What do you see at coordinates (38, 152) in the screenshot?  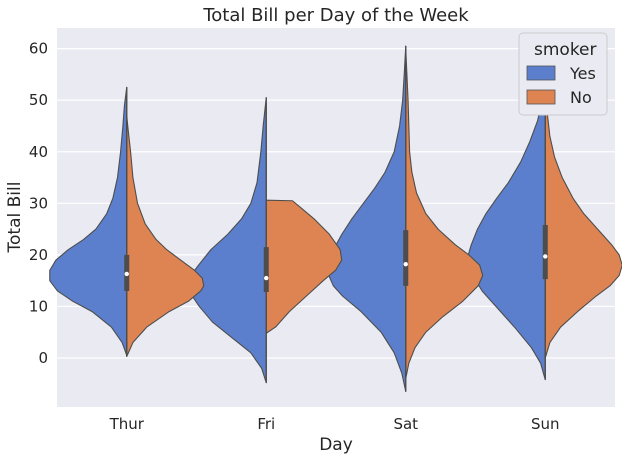 I see `y-tick-label: 40` at bounding box center [38, 152].